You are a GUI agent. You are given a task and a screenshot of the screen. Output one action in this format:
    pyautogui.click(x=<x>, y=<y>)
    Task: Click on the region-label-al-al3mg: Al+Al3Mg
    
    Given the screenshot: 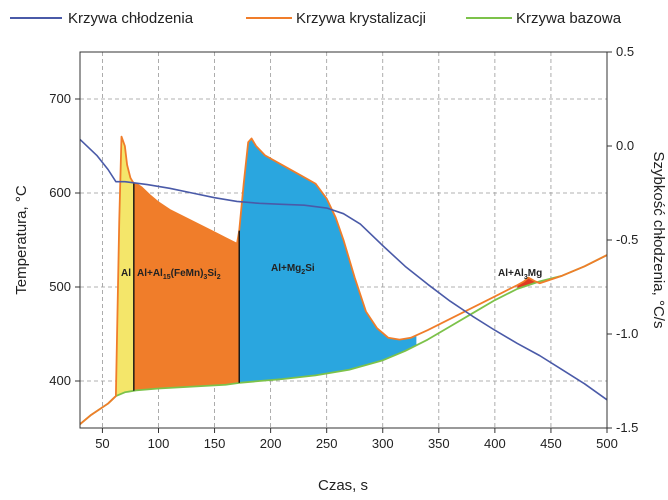 What is the action you would take?
    pyautogui.click(x=520, y=274)
    